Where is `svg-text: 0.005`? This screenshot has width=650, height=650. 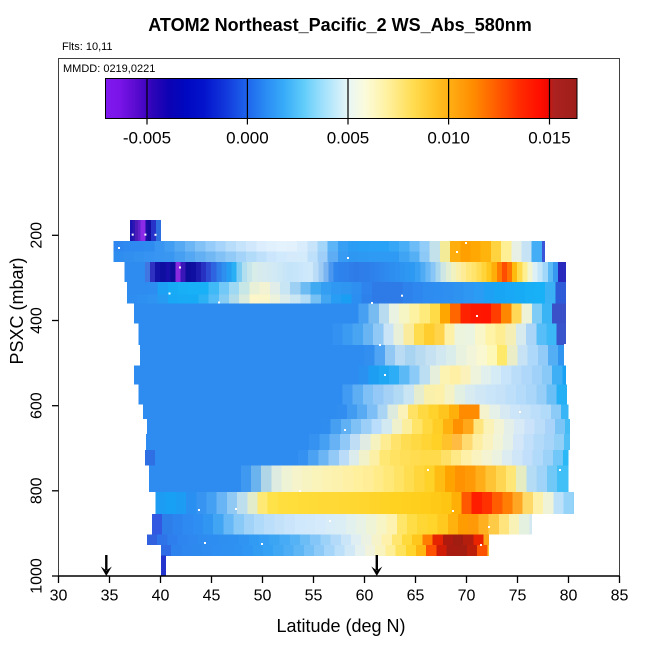 svg-text: 0.005 is located at coordinates (348, 138).